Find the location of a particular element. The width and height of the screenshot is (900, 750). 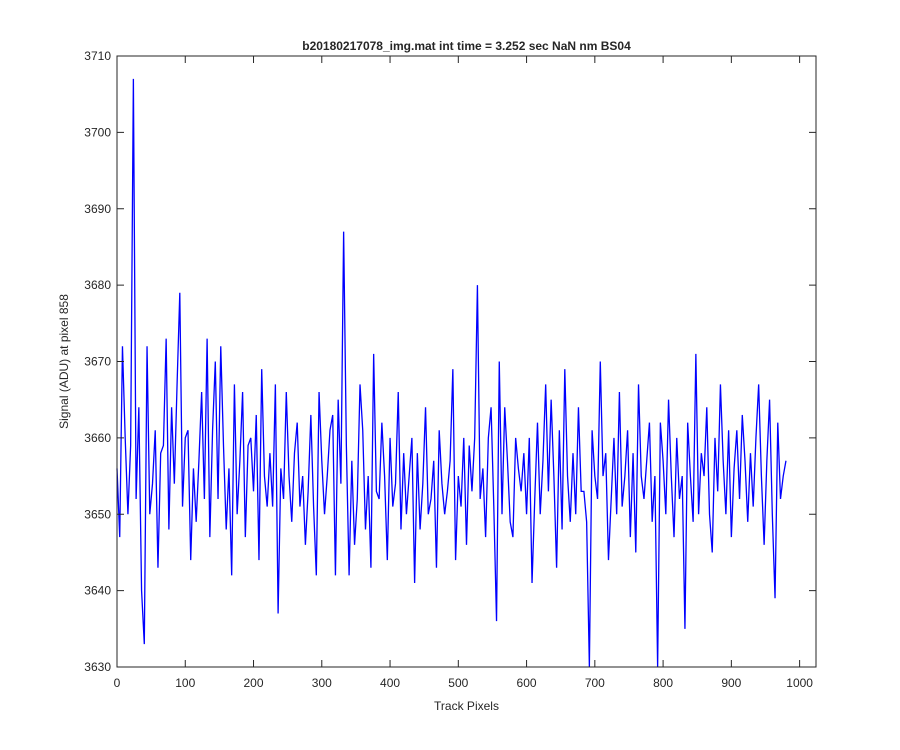

y-tick-label: 3630 is located at coordinates (97, 667).